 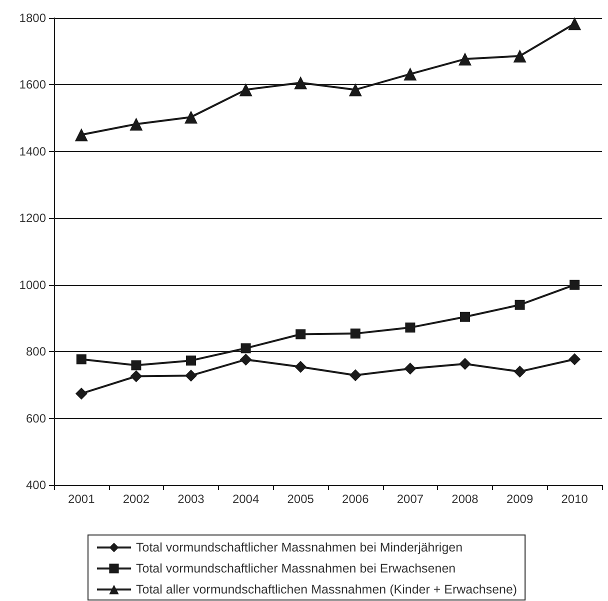 What do you see at coordinates (32, 85) in the screenshot?
I see `y-tick-label: 1600` at bounding box center [32, 85].